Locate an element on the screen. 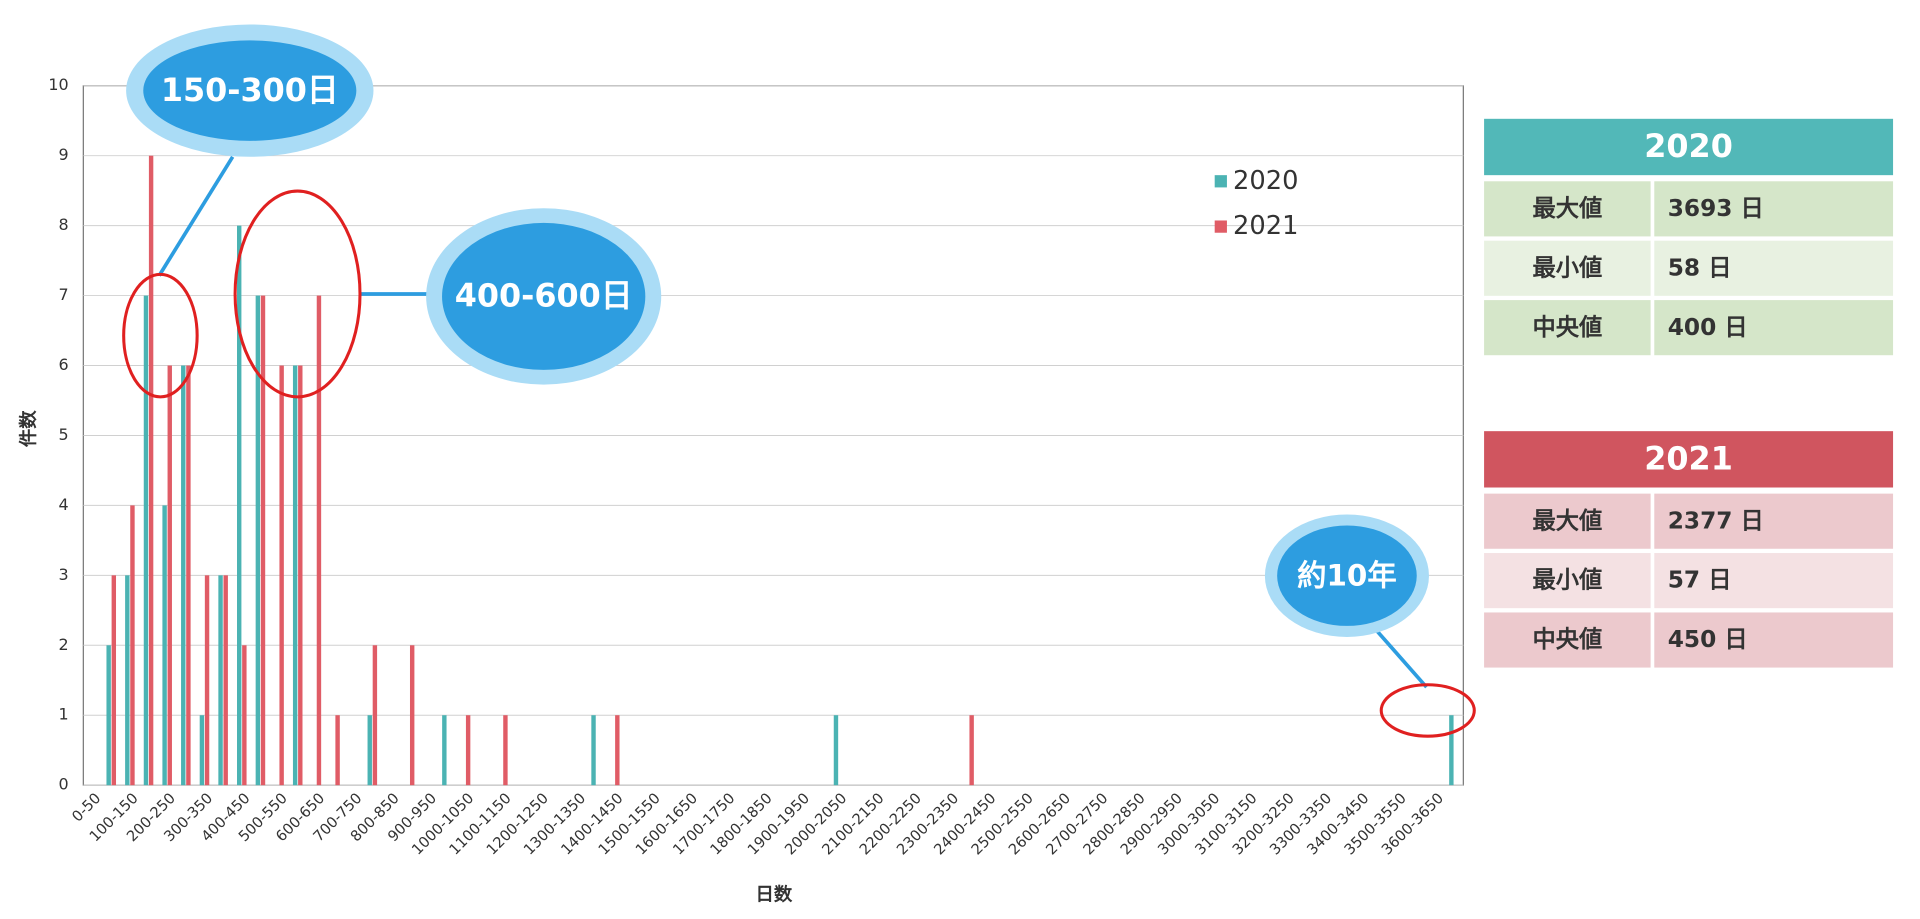  y-tick-label: 4 is located at coordinates (63, 504).